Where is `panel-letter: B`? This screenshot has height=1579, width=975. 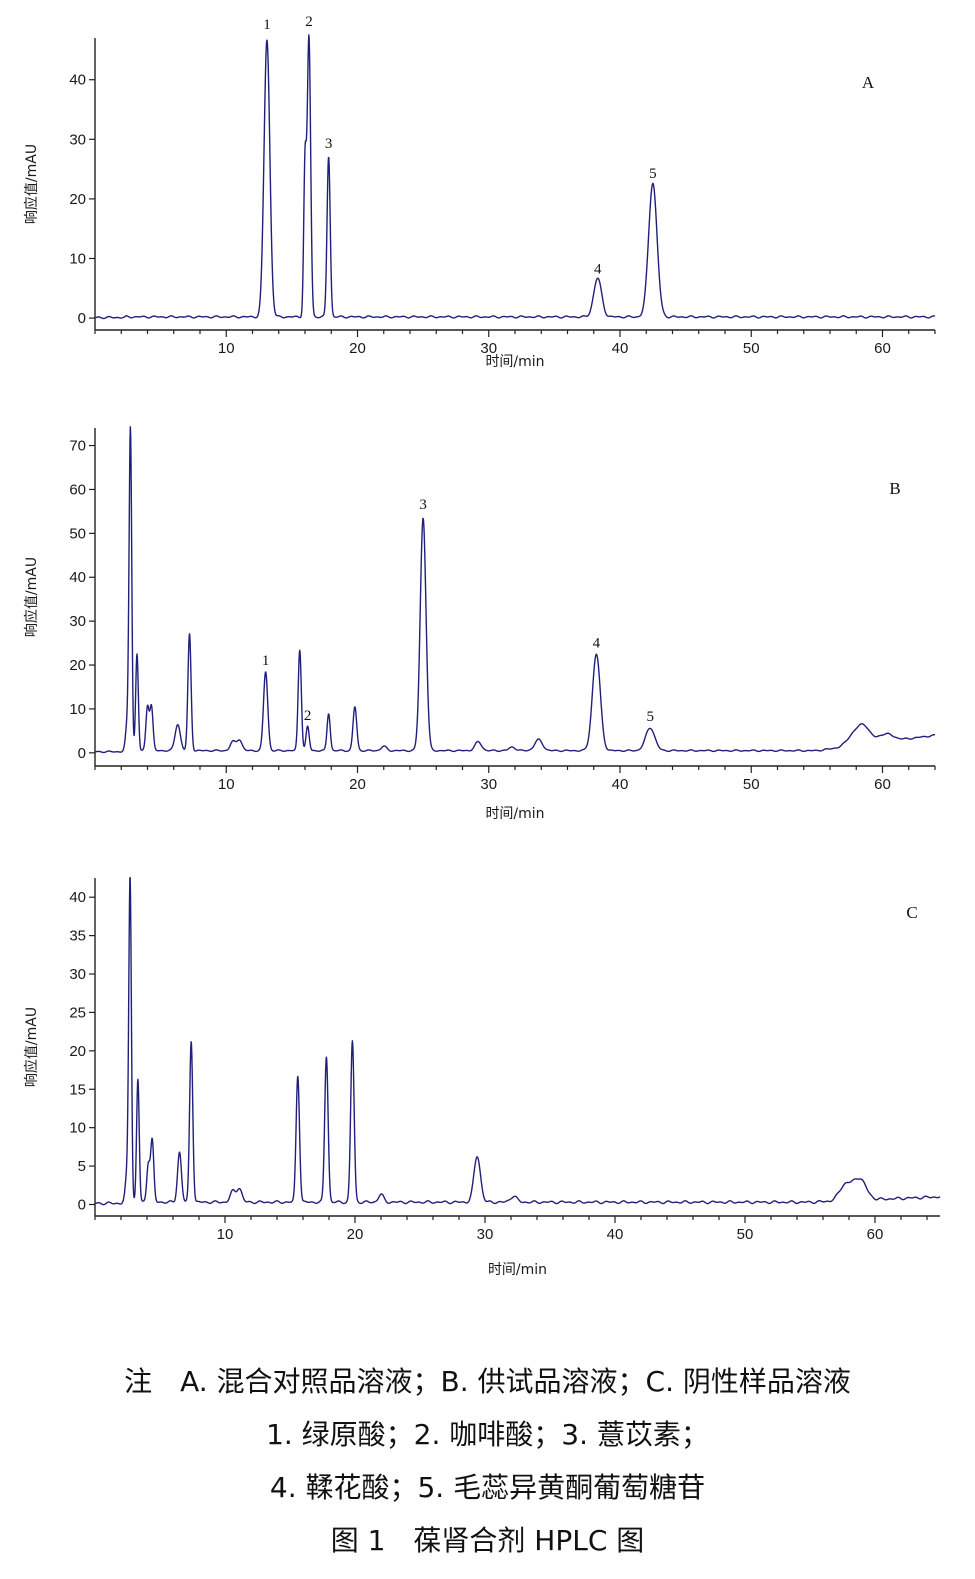
panel-letter: B is located at coordinates (894, 488).